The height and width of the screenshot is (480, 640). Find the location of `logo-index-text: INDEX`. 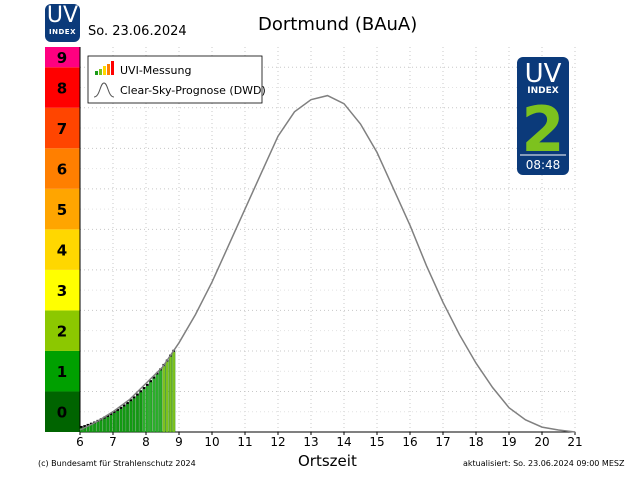

logo-index-text: INDEX is located at coordinates (62, 32).